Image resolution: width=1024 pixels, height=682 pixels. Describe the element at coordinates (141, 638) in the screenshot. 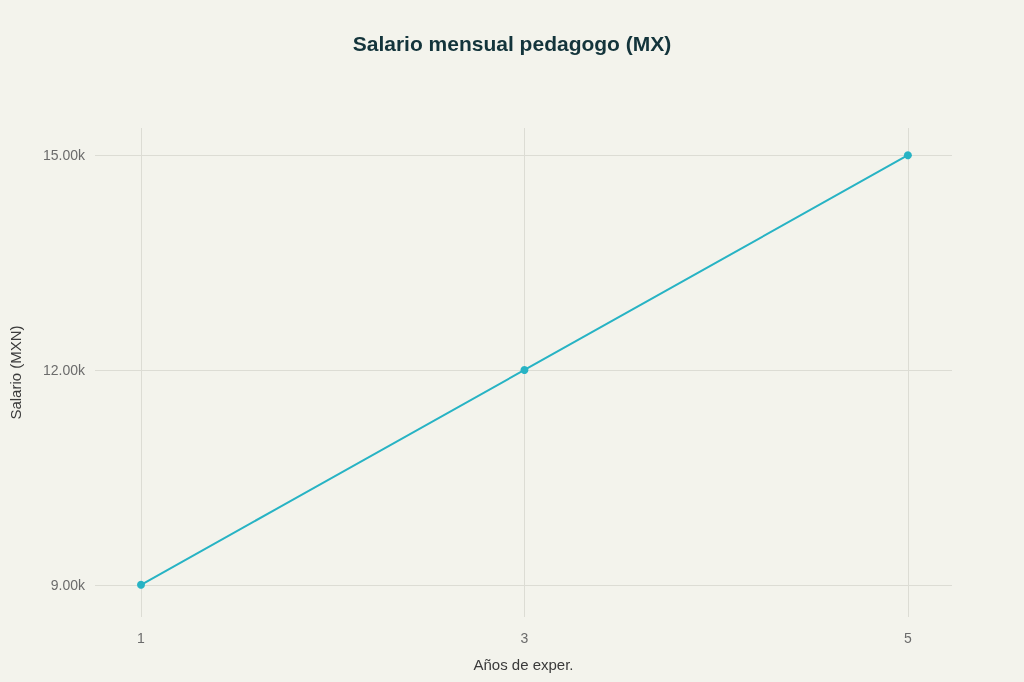

I see `x-tick-label: 1` at that location.